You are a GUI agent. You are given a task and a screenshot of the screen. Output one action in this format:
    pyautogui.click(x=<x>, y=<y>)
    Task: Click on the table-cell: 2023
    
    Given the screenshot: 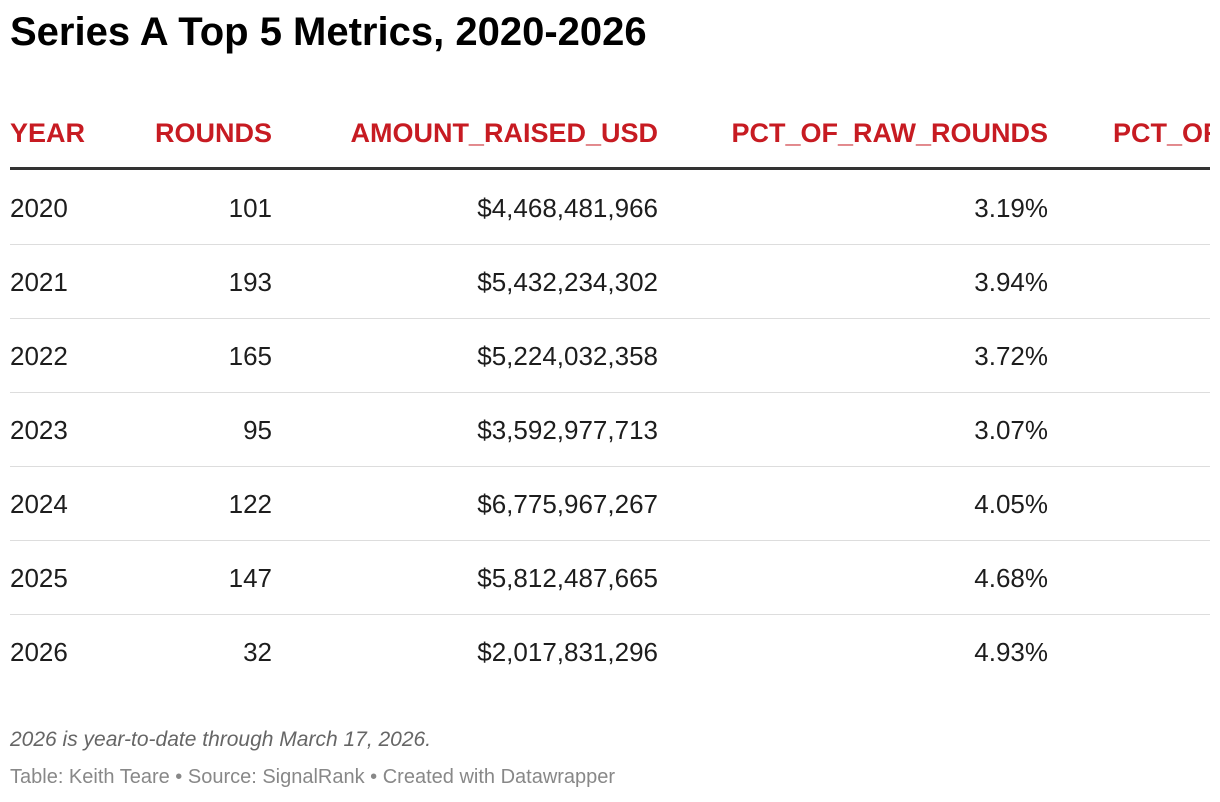 What is the action you would take?
    pyautogui.click(x=39, y=430)
    